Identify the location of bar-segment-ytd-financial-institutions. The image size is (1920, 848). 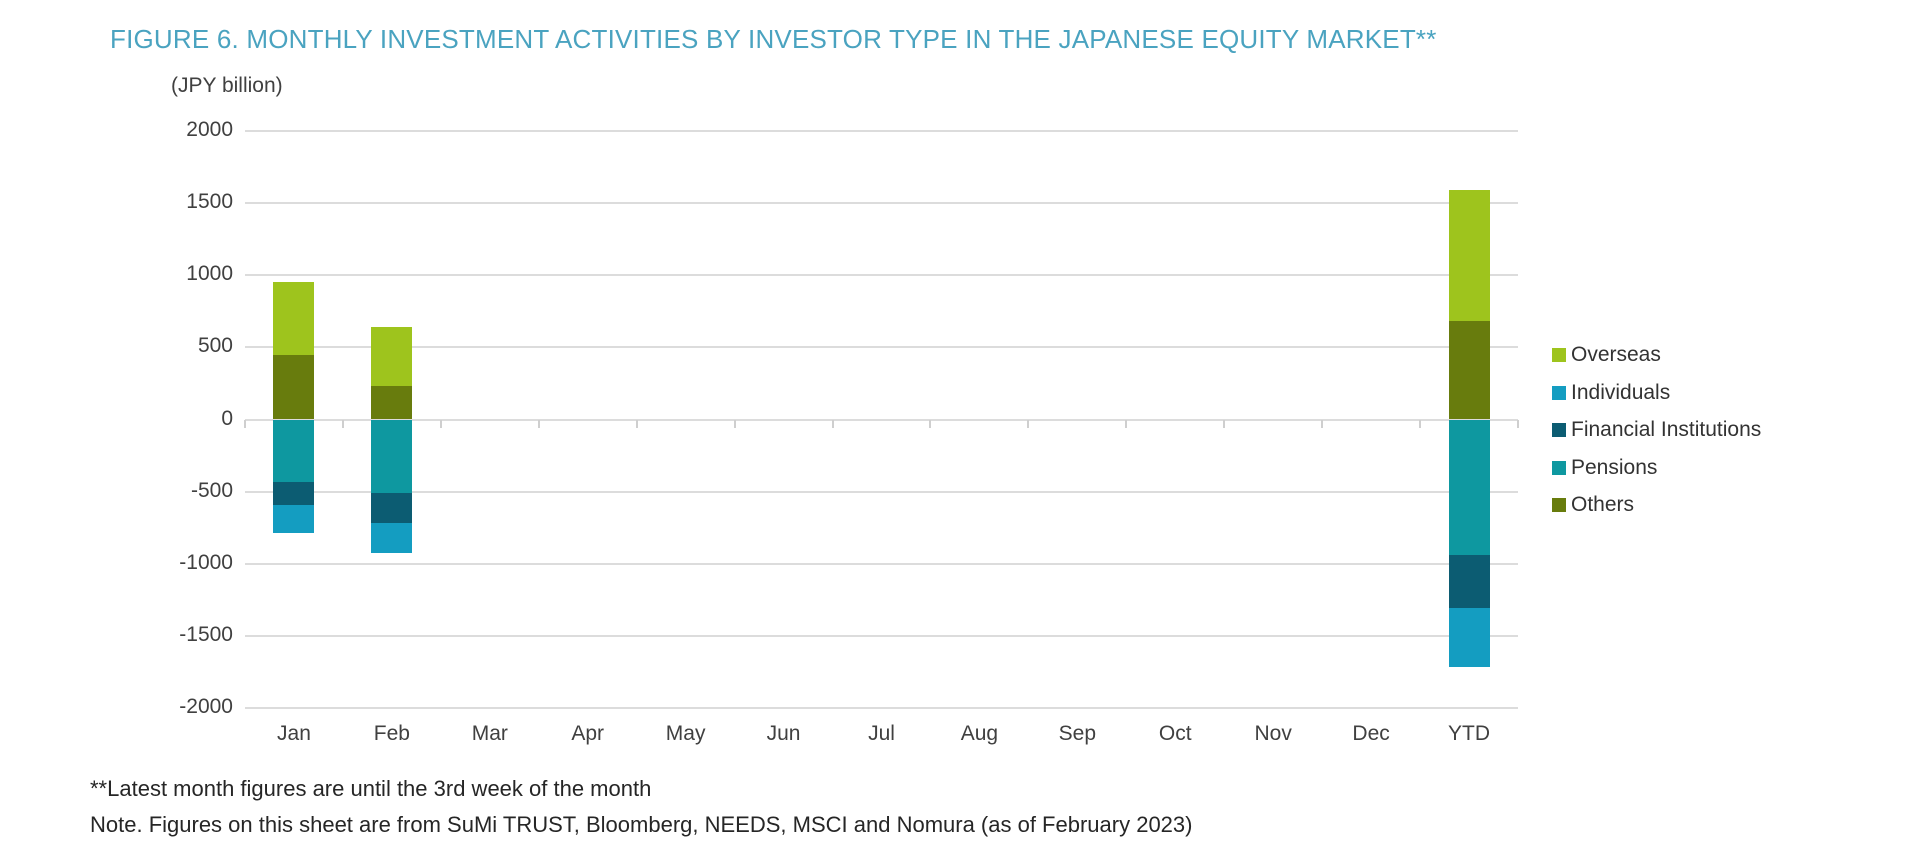
(1469, 582).